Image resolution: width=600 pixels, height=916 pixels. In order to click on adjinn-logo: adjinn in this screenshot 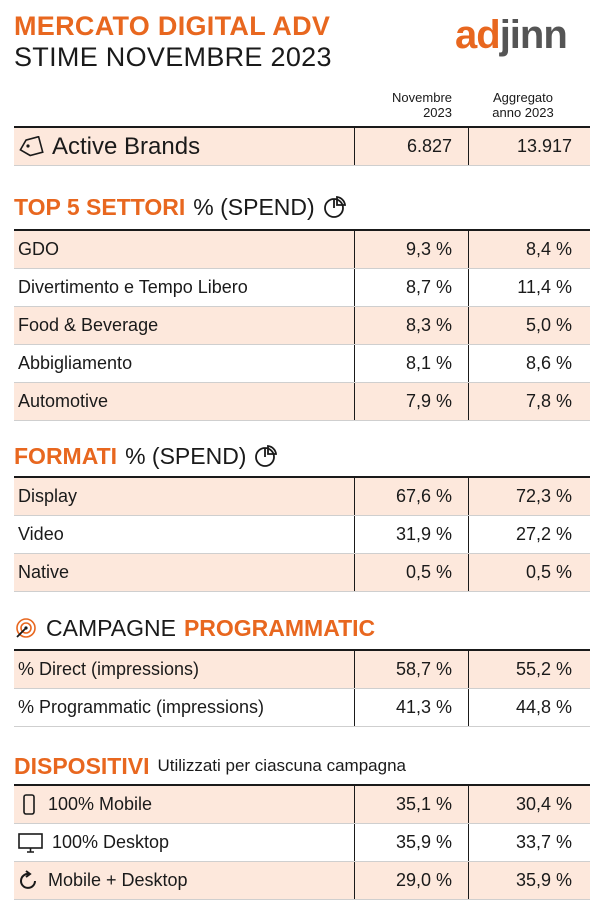, I will do `click(511, 35)`.